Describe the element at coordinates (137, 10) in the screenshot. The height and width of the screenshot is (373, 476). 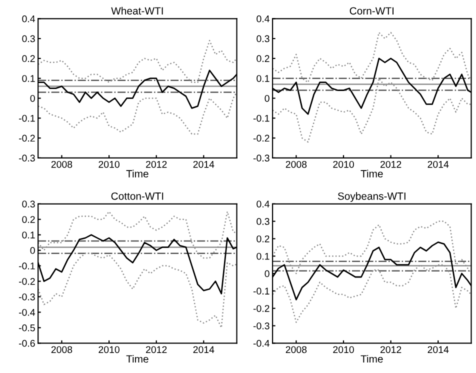
I see `chart-title: Wheat-WTI` at that location.